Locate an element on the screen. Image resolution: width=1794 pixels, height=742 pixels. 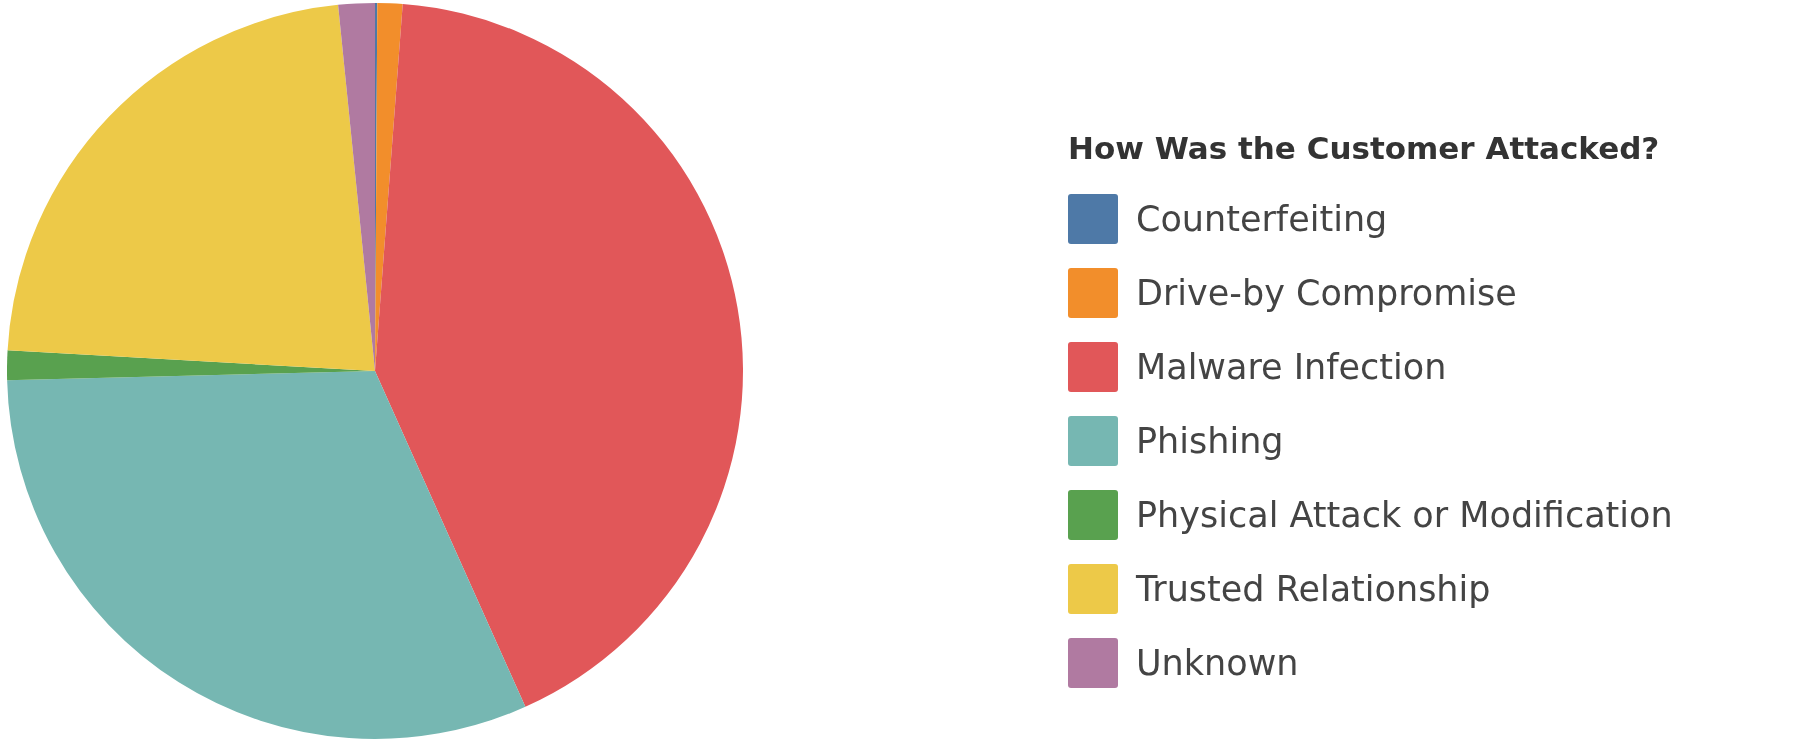
legend-label: Counterfeiting is located at coordinates (1262, 219).